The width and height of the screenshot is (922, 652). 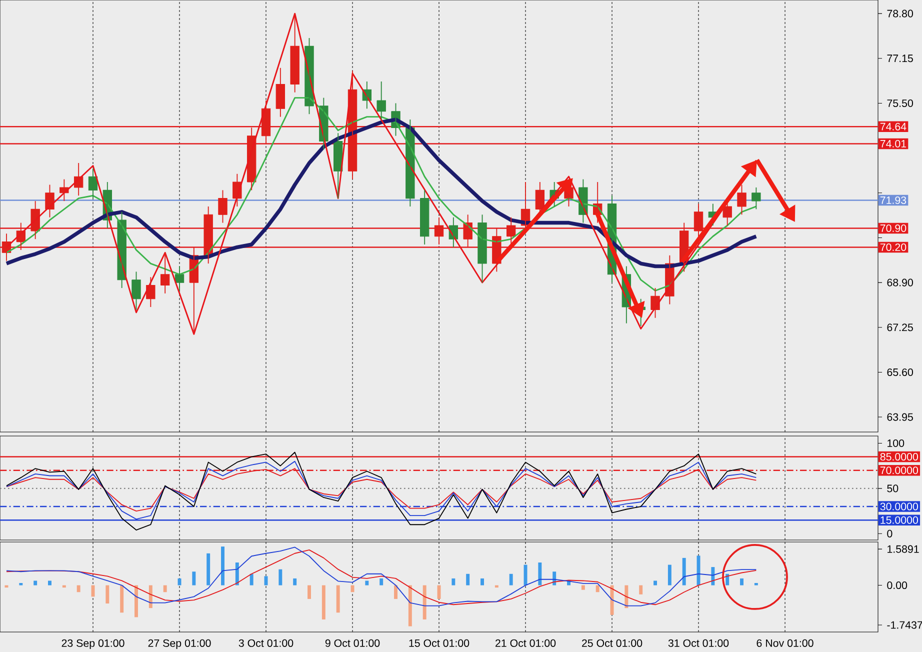 I want to click on x-tick-label: 9 Oct 01:00, so click(x=352, y=643).